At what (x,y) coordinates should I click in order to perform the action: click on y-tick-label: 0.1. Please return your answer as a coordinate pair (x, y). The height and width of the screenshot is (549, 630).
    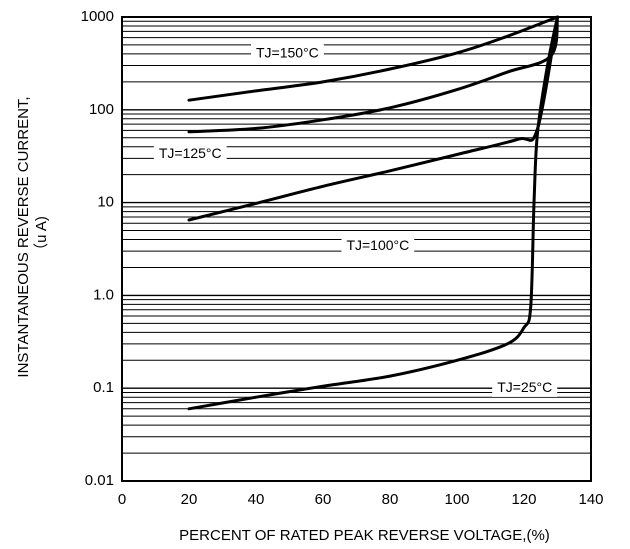
    Looking at the image, I should click on (103, 387).